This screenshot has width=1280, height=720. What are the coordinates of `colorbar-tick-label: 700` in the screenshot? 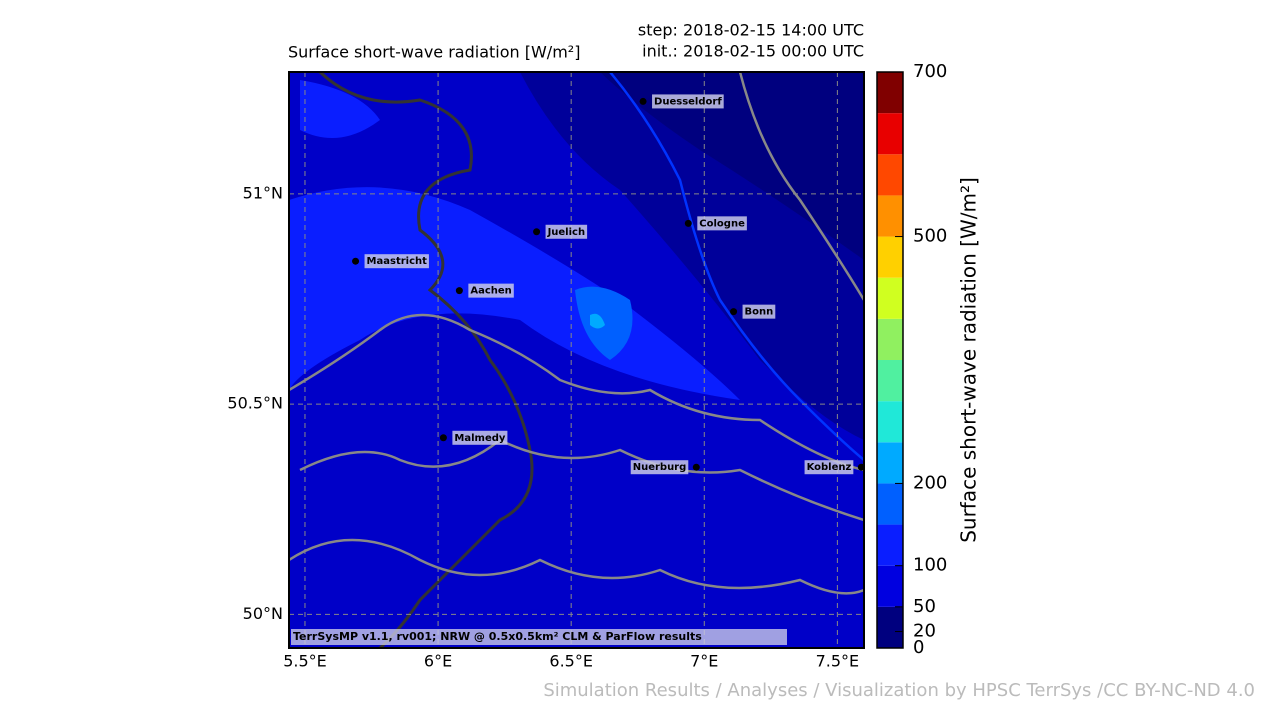 It's located at (930, 71).